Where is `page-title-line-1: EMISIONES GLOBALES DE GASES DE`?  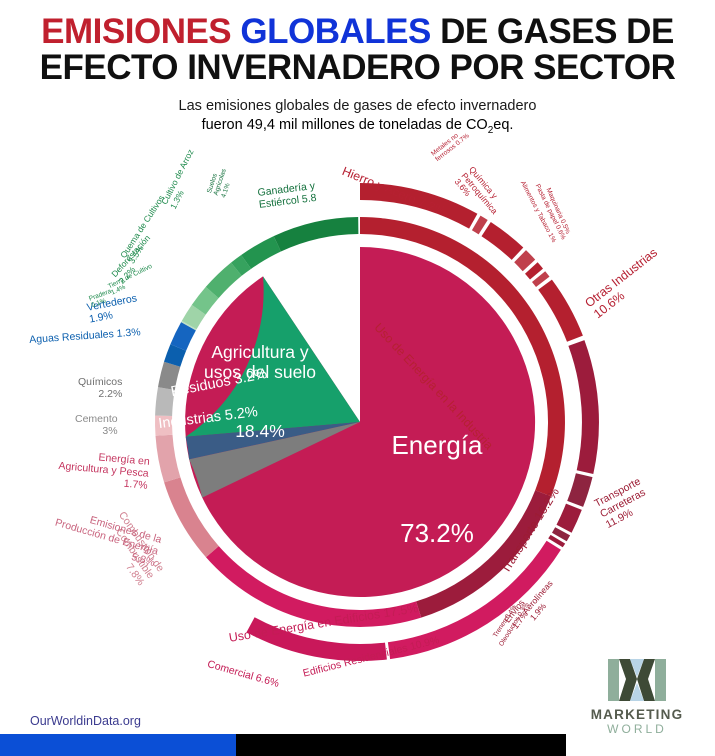 page-title-line-1: EMISIONES GLOBALES DE GASES DE is located at coordinates (357, 32).